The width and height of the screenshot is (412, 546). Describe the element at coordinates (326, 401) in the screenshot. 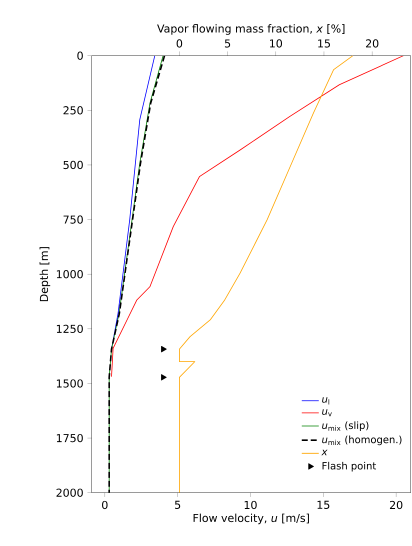

I see `legend-label: u$_{l}$` at that location.